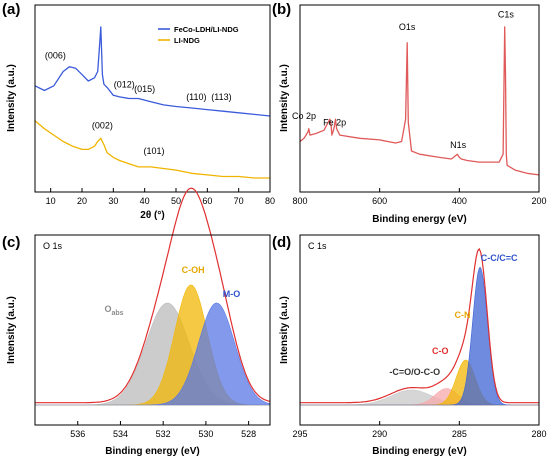 This screenshot has height=462, width=550. Describe the element at coordinates (206, 29) in the screenshot. I see `legend-entry: FeCo-LDH/LI-NDG` at that location.